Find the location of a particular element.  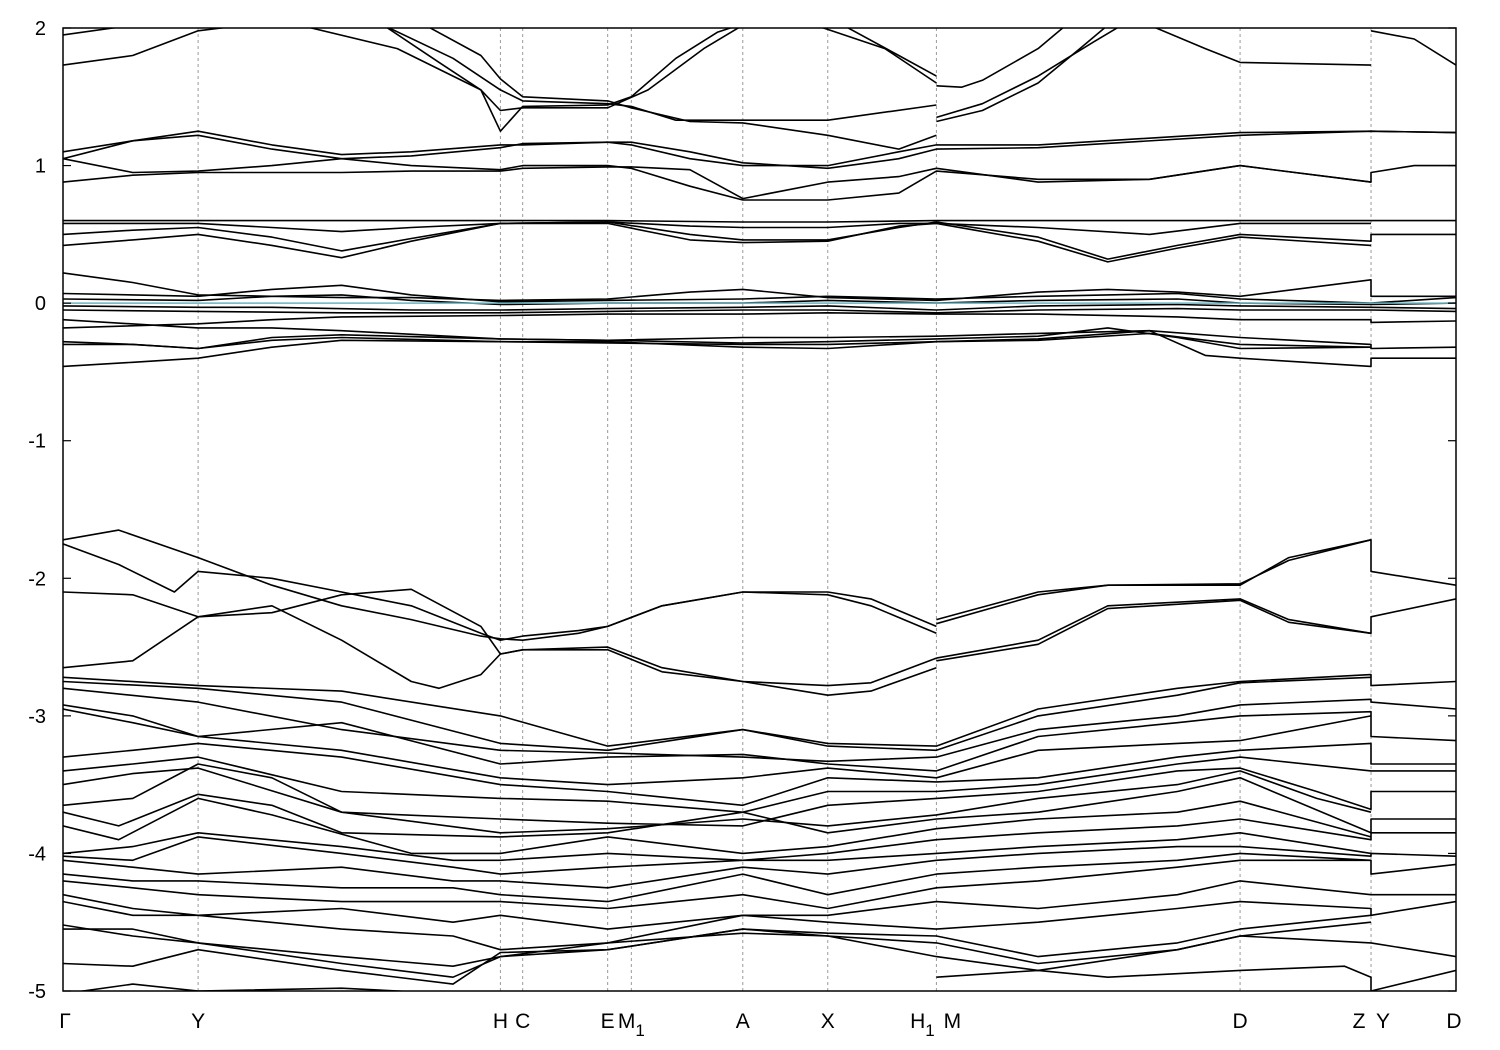

x-axis-kpoint-labels: Γ Y H C E M1 A X H1 M D Z Y D is located at coordinates (760, 1025).